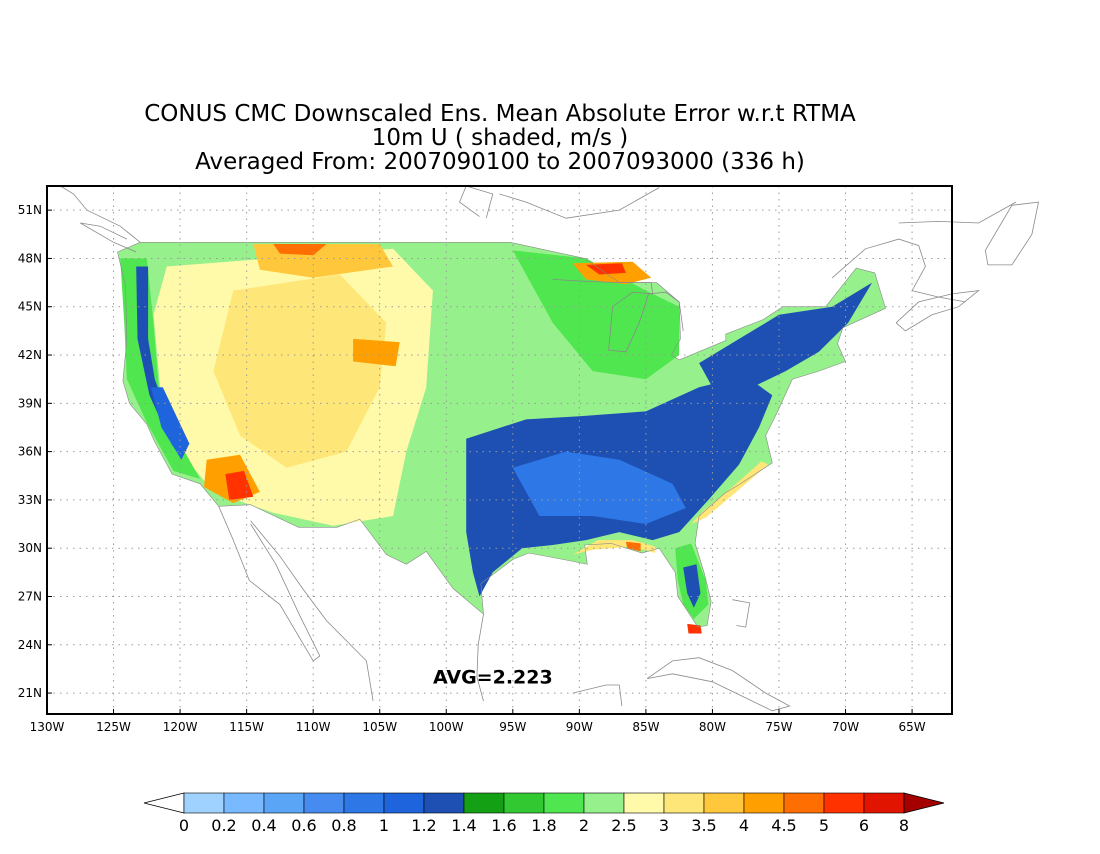 Image resolution: width=1100 pixels, height=854 pixels. Describe the element at coordinates (376, 352) in the screenshot. I see `nebraska-orange` at that location.